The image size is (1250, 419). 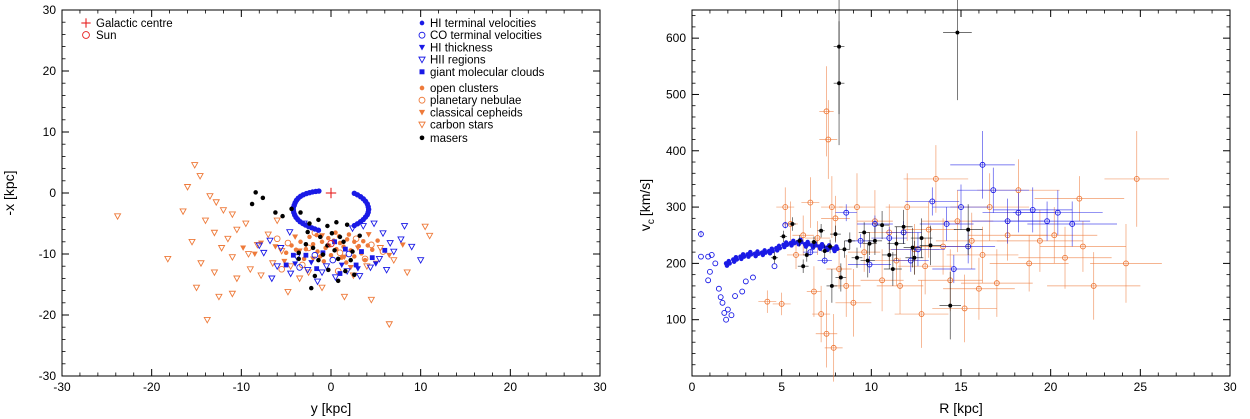 I want to click on x-tick-label: -20, so click(x=152, y=387).